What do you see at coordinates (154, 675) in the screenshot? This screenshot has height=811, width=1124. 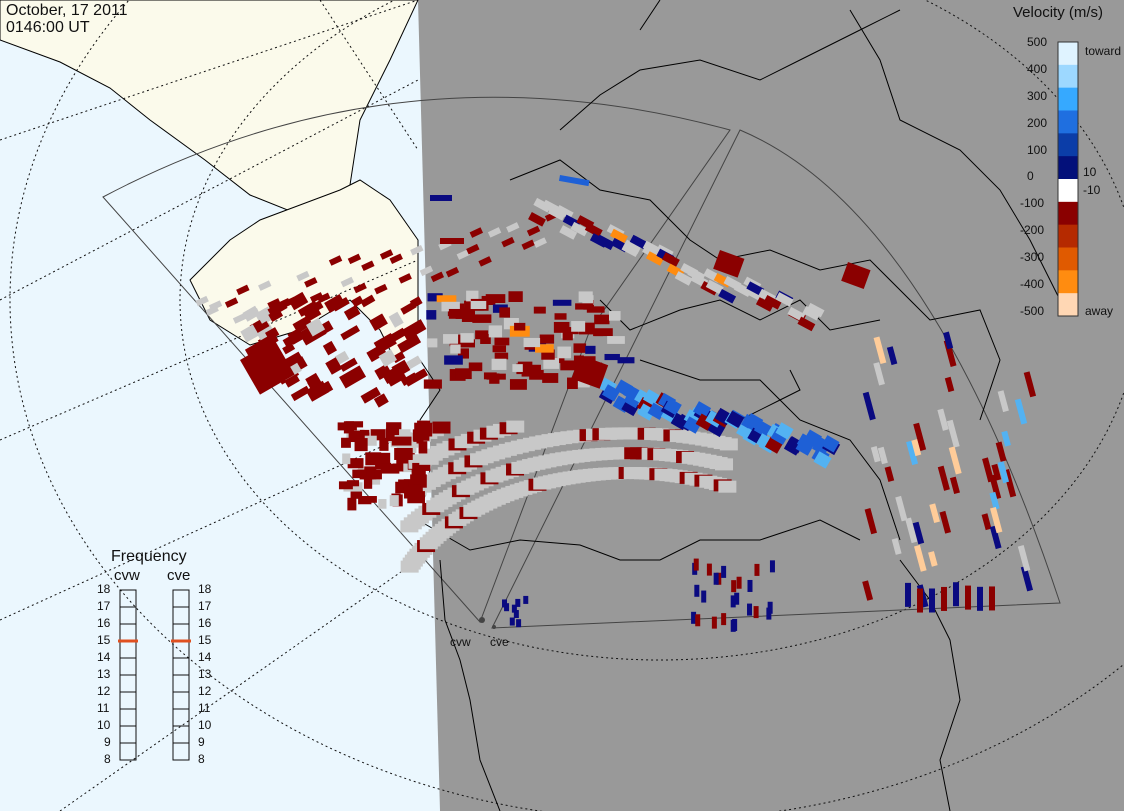 I see `frequency-scales` at bounding box center [154, 675].